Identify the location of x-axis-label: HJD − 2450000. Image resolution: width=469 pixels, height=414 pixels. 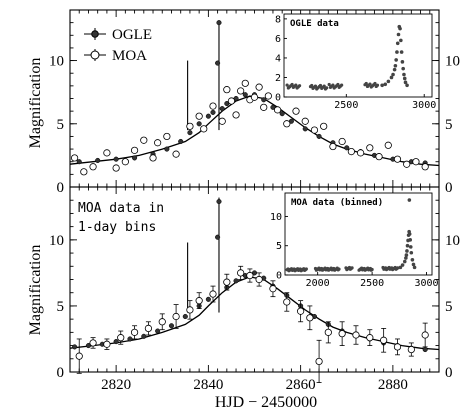
(266, 402).